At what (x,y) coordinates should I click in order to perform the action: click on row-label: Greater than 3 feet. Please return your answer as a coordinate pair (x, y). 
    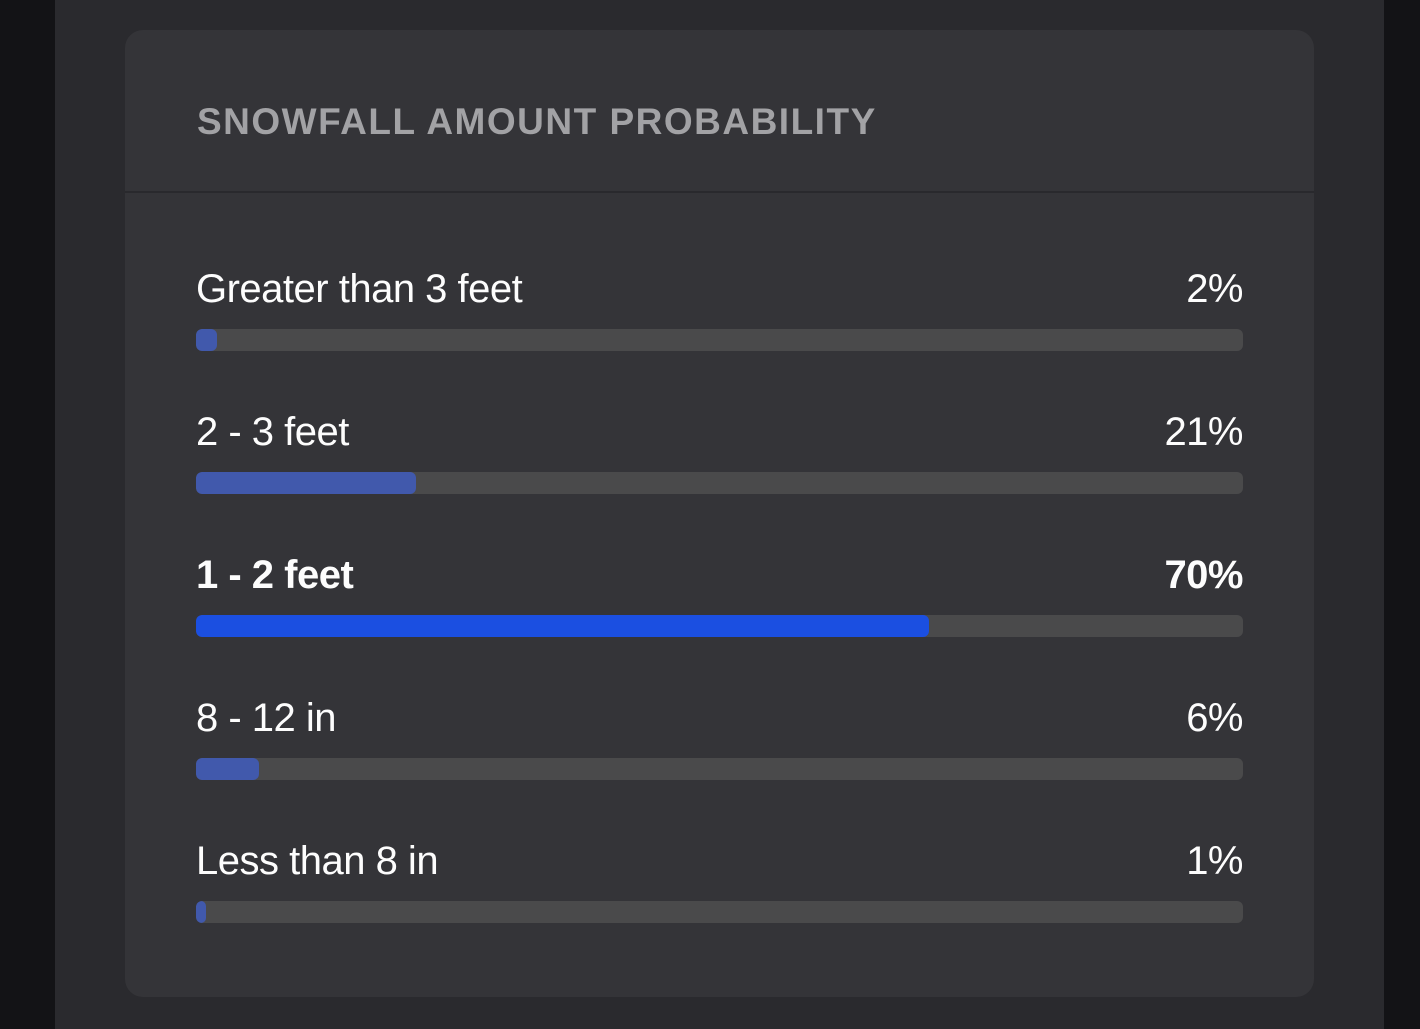
    Looking at the image, I should click on (359, 289).